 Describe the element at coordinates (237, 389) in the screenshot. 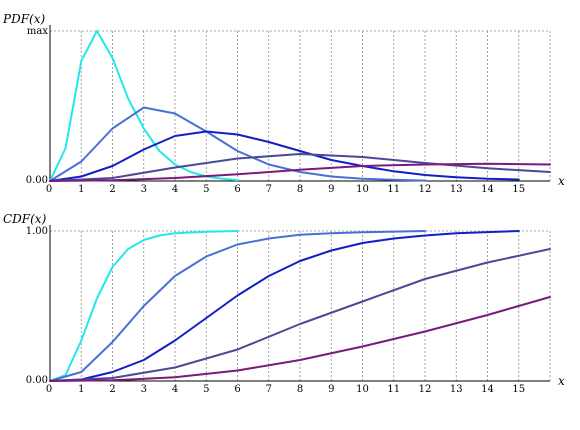

I see `cdf-x-tick-6: 6` at that location.